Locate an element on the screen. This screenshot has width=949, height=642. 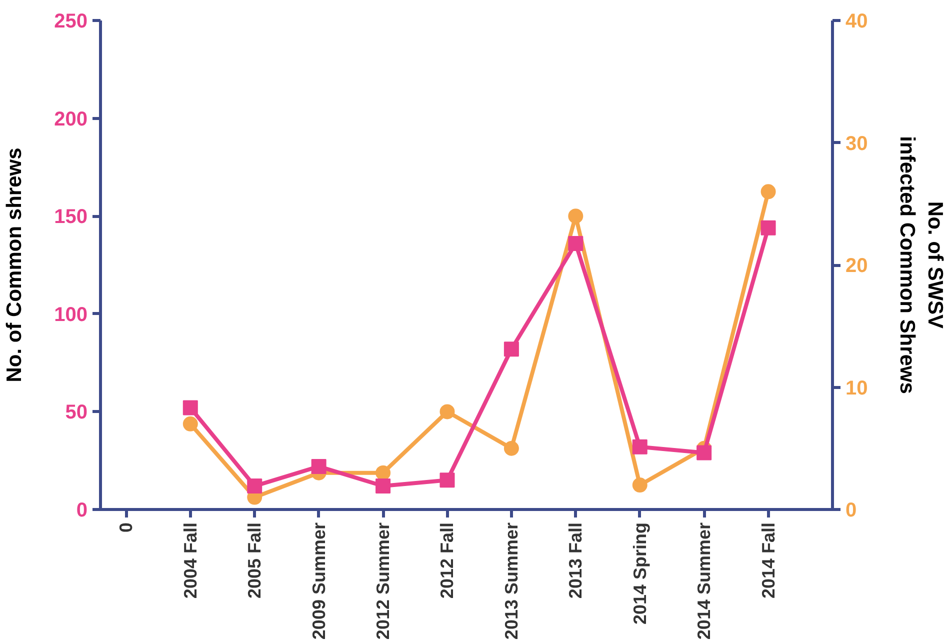
y-axis-title: No. of Common shrews is located at coordinates (14, 265).